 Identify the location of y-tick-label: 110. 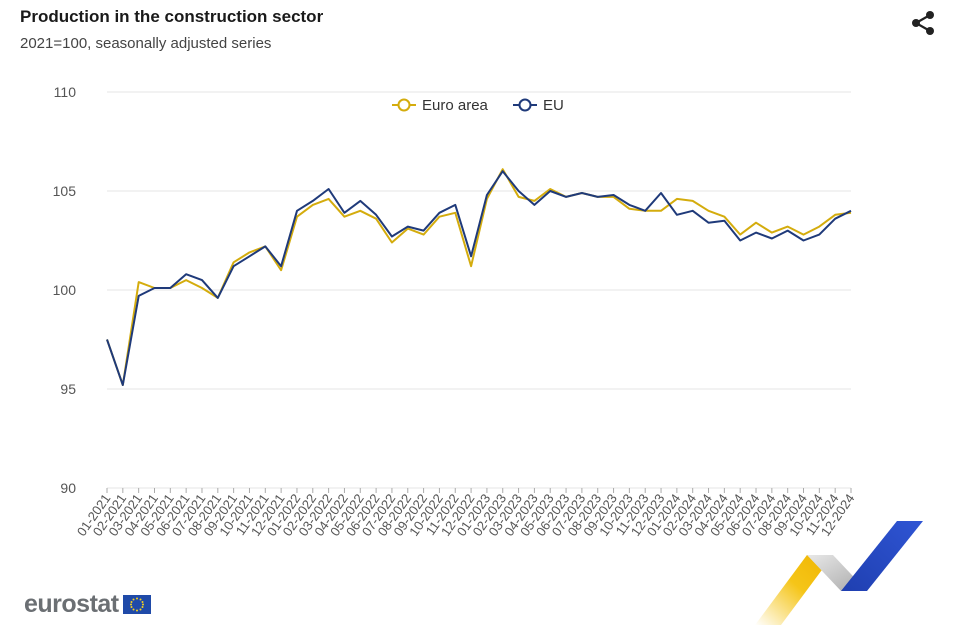
(65, 92).